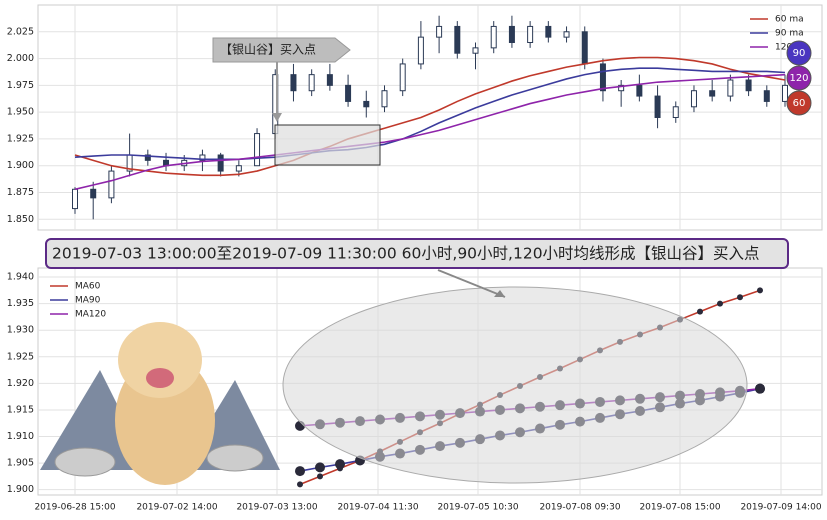 The image size is (827, 520). What do you see at coordinates (90, 315) in the screenshot?
I see `legend-label: MA120` at bounding box center [90, 315].